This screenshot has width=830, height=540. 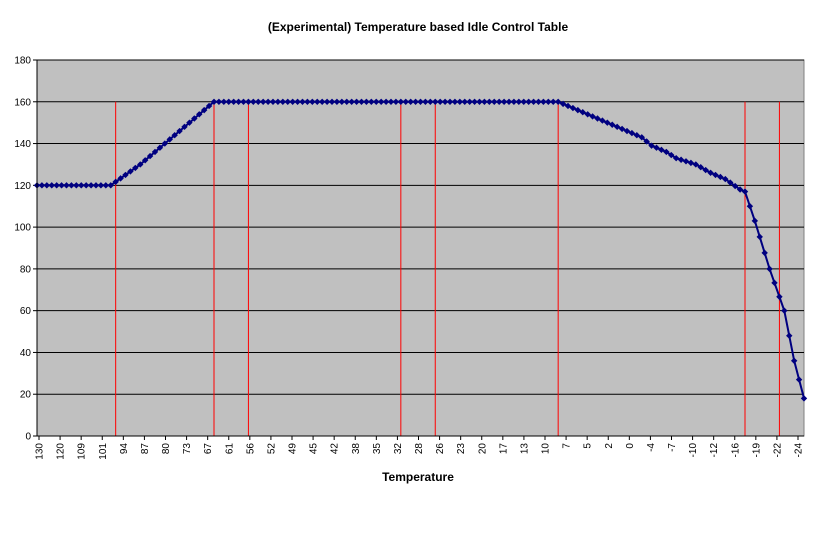 What do you see at coordinates (356, 449) in the screenshot?
I see `x-tick-label: 38` at bounding box center [356, 449].